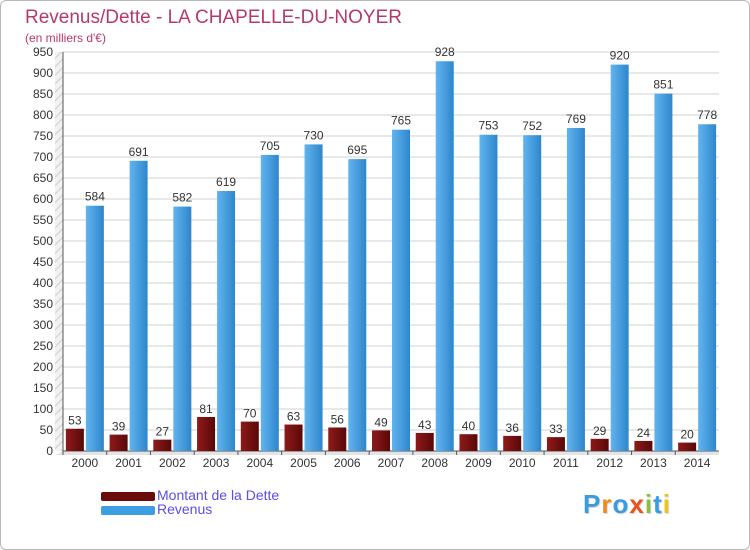  What do you see at coordinates (43, 73) in the screenshot?
I see `y-tick-label: 900` at bounding box center [43, 73].